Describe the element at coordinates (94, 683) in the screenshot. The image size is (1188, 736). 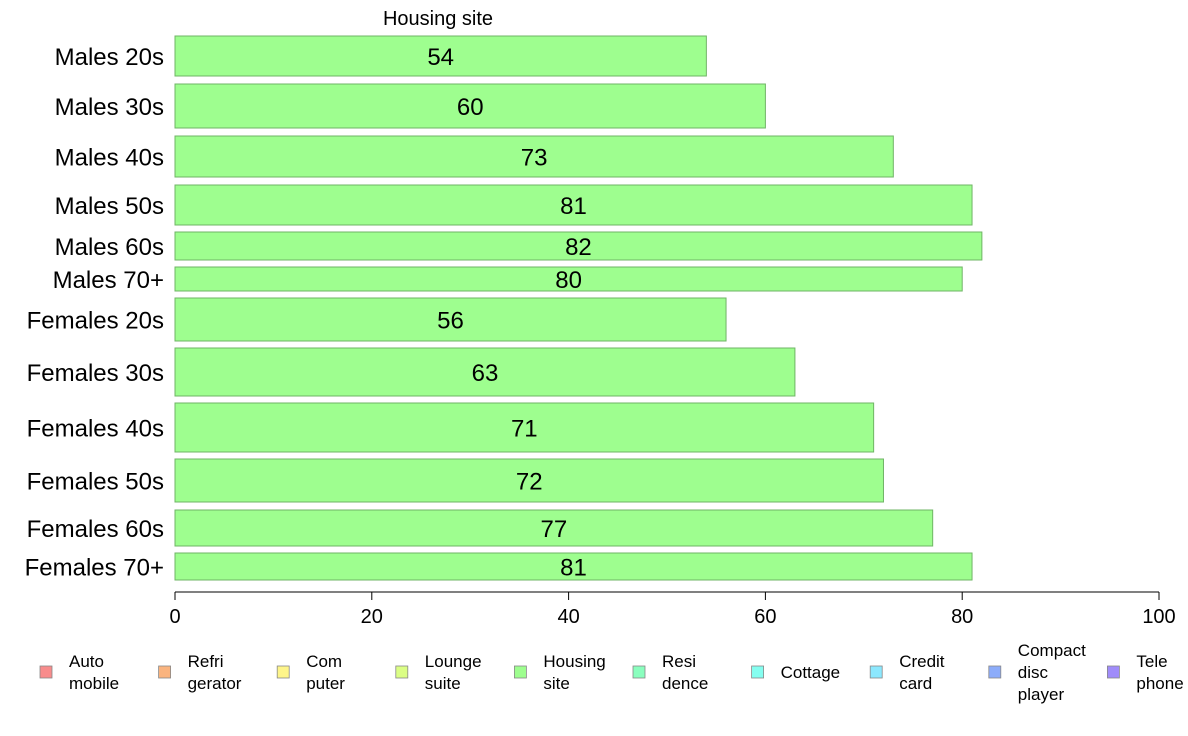
I see `legend-label: mobile` at that location.